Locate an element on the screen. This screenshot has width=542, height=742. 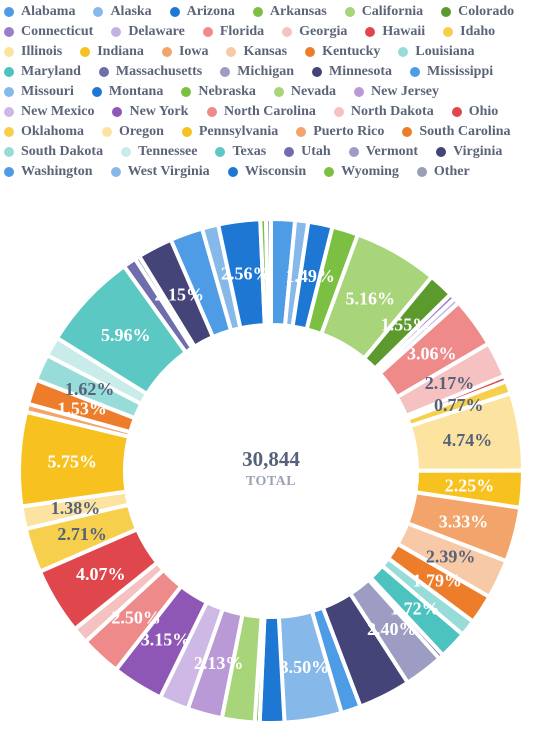
legend-item-delaware: Delaware is located at coordinates (147, 32).